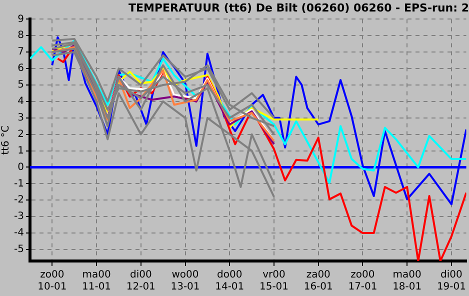 This screenshot has height=296, width=469. Describe the element at coordinates (274, 281) in the screenshot. I see `x-tick-label: vr00 15-01` at that location.